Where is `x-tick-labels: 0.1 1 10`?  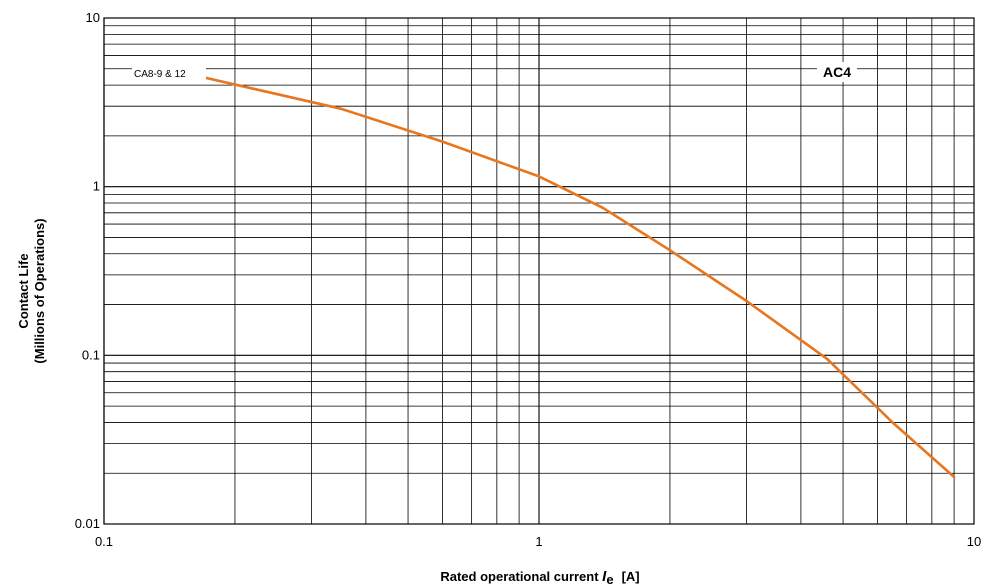
x-tick-labels: 0.1 1 10 is located at coordinates (538, 541).